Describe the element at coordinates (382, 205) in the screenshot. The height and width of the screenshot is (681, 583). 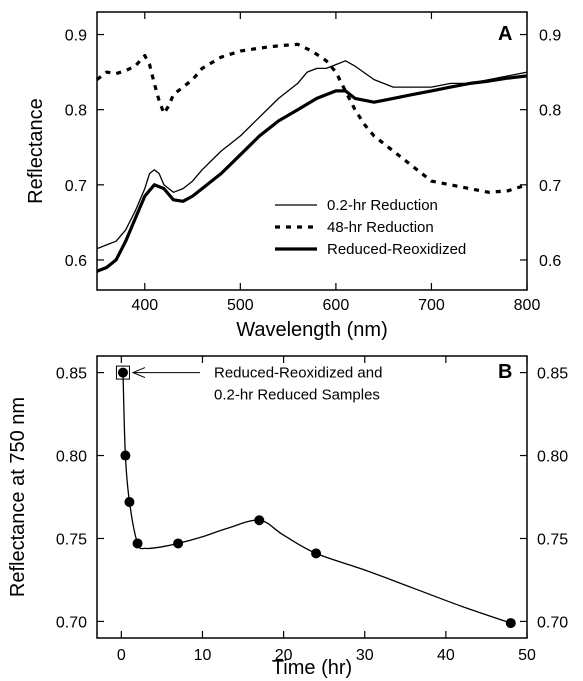
I see `panel-a-legend-label-1: 0.2-hr Reduction` at that location.